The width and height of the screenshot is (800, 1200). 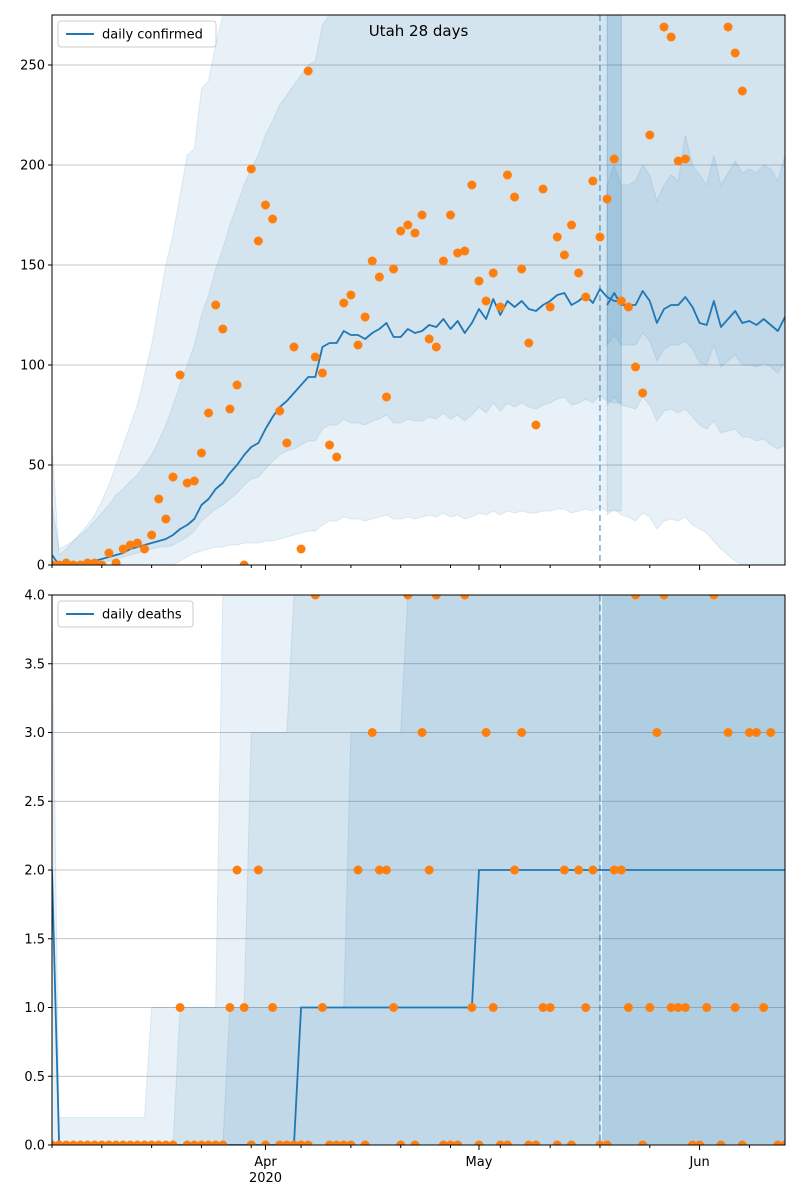 I want to click on legend: daily confirmed, so click(x=137, y=34).